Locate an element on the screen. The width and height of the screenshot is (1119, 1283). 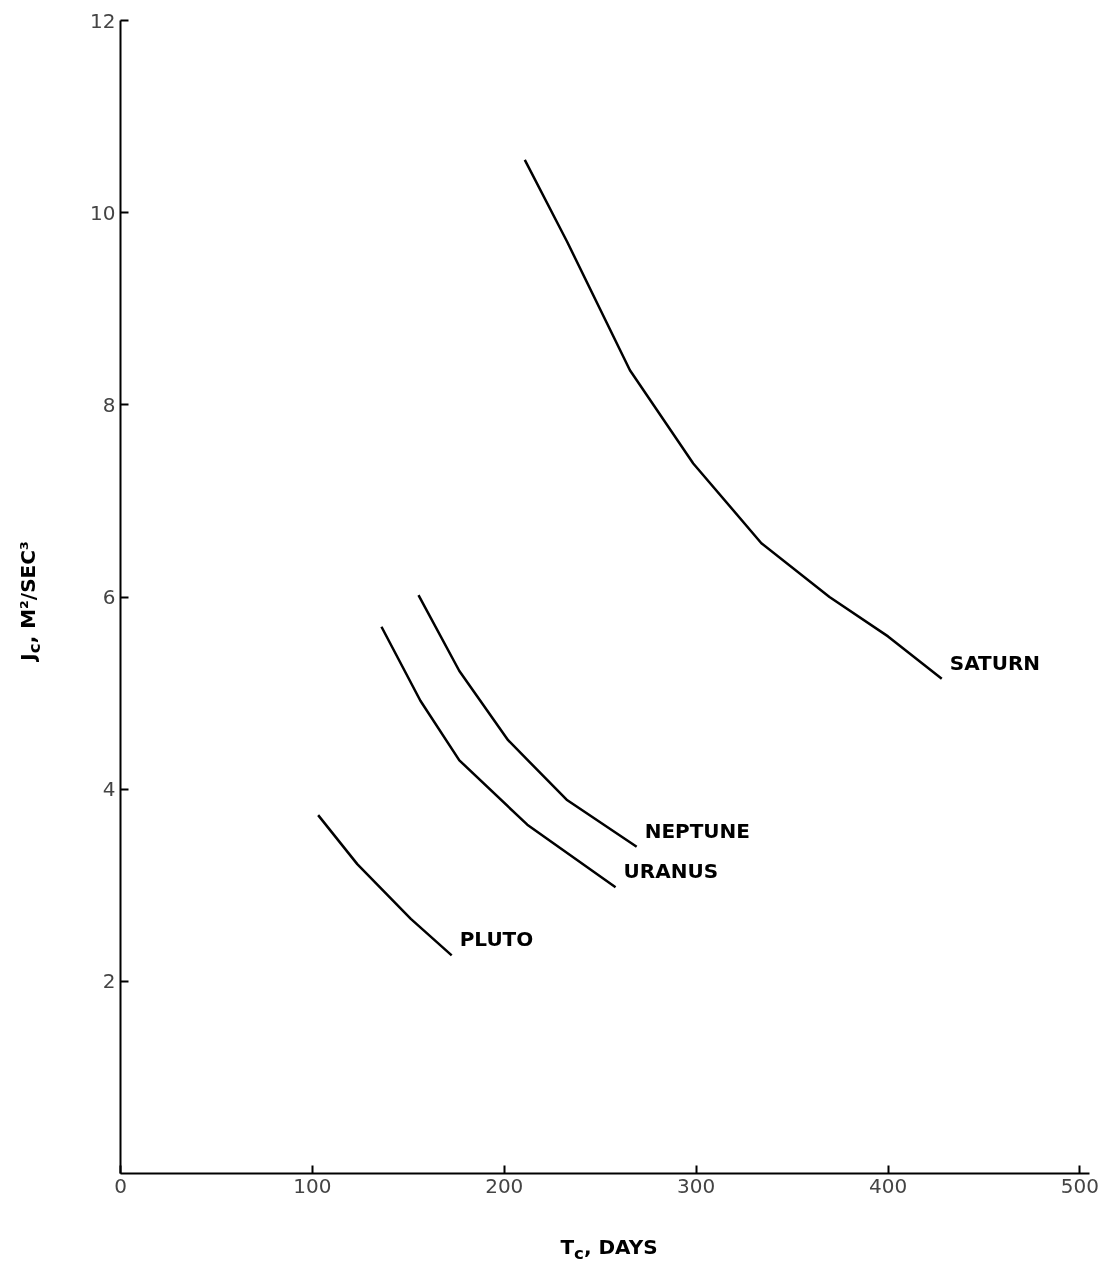
y-tick-label: 4 is located at coordinates (109, 789).